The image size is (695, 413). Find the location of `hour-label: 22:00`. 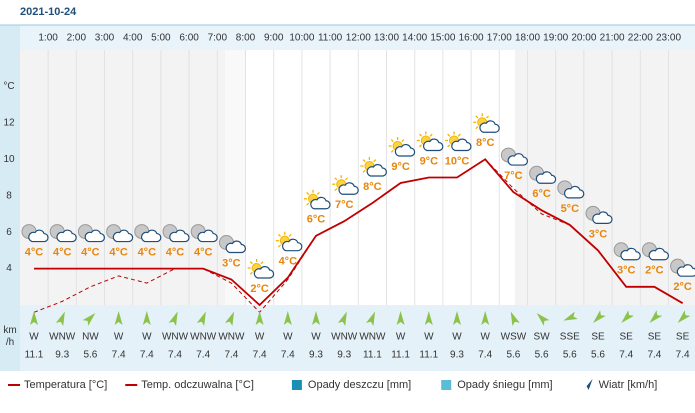

hour-label: 22:00 is located at coordinates (640, 38).